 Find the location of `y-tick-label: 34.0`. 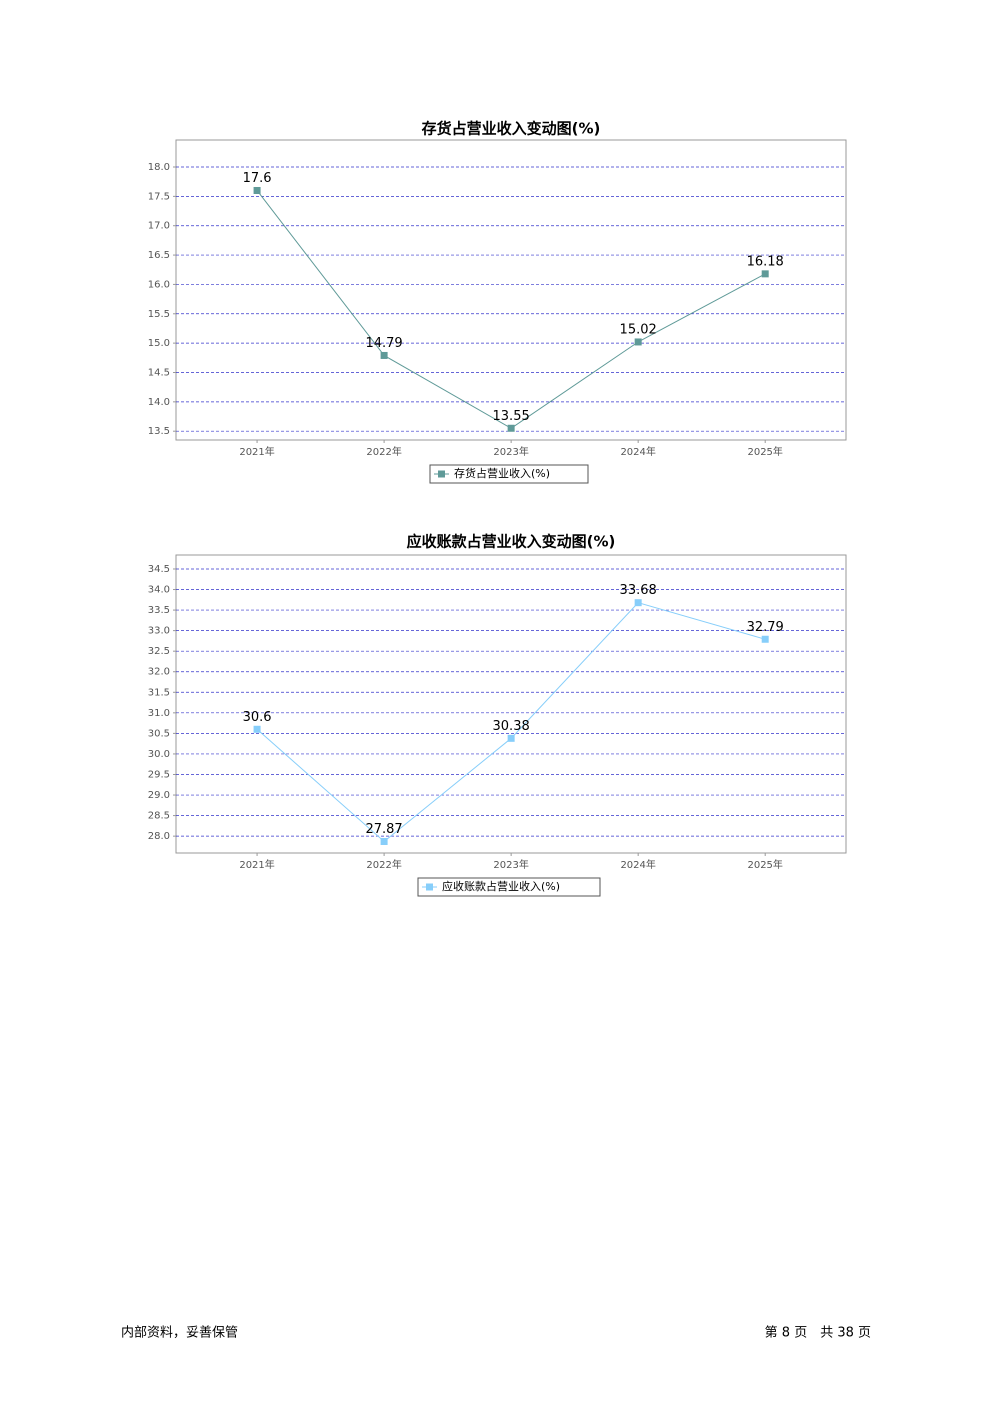

y-tick-label: 34.0 is located at coordinates (159, 590).